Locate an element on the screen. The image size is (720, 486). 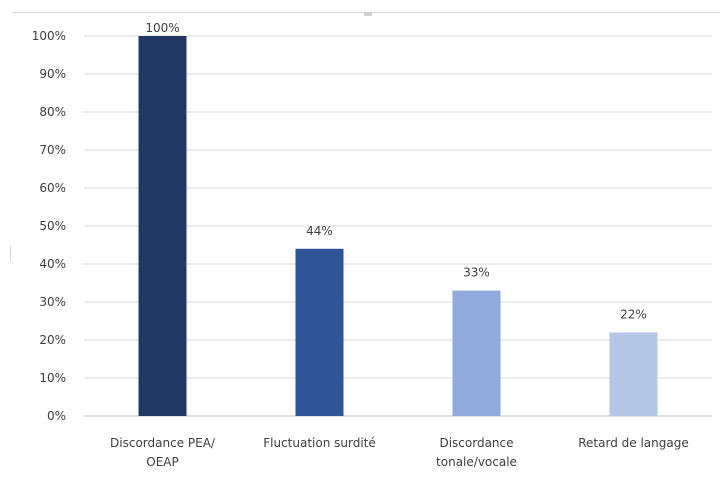
y-tick-label: 20% is located at coordinates (52, 340).